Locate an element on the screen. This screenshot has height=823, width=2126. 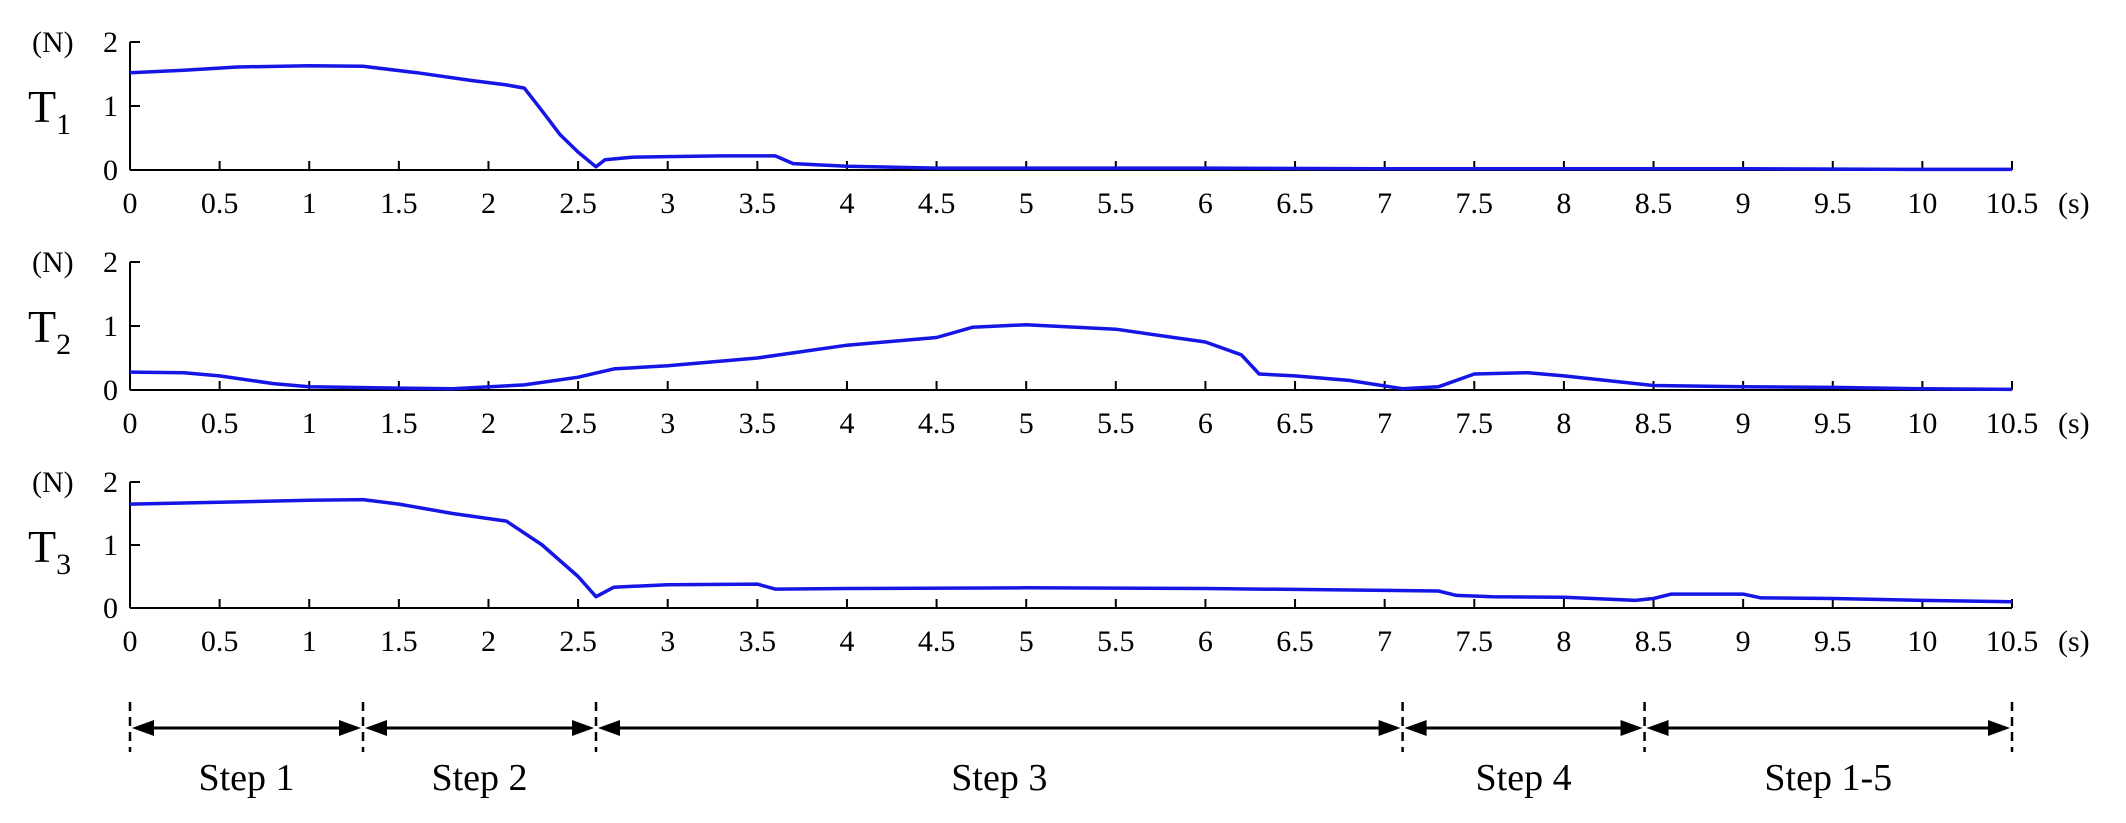
panel1-x-tick-label: 9.5 is located at coordinates (1833, 203).